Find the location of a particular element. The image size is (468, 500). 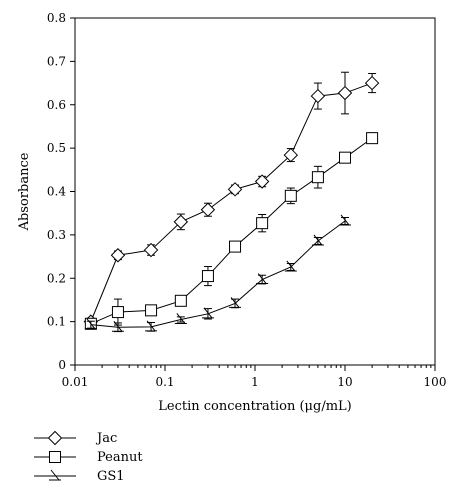

legend-item-peanut: Peanut is located at coordinates (88, 457).